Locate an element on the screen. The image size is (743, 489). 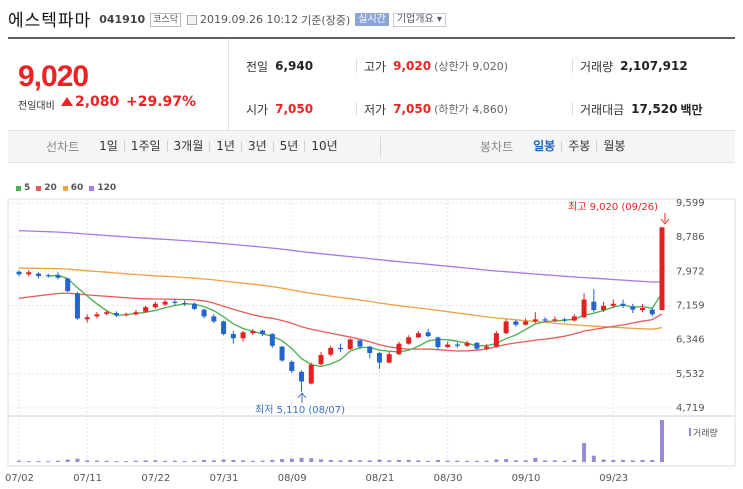
legend-ma120: 120 is located at coordinates (102, 188).